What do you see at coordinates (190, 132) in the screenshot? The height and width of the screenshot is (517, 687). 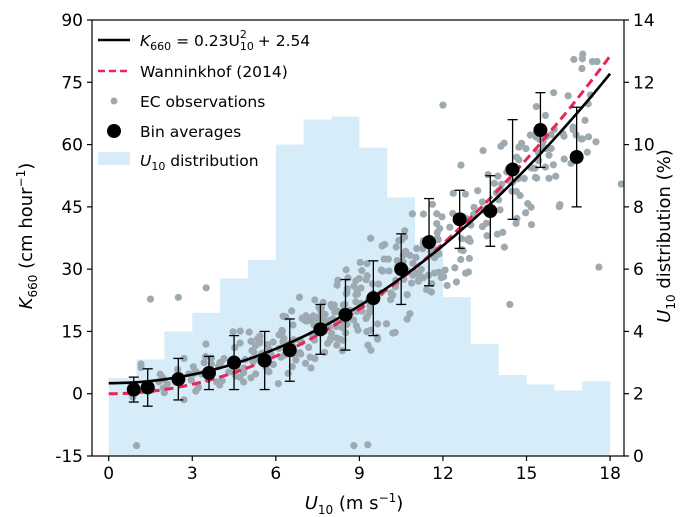 I see `legend-bin-label: Bin averages` at bounding box center [190, 132].